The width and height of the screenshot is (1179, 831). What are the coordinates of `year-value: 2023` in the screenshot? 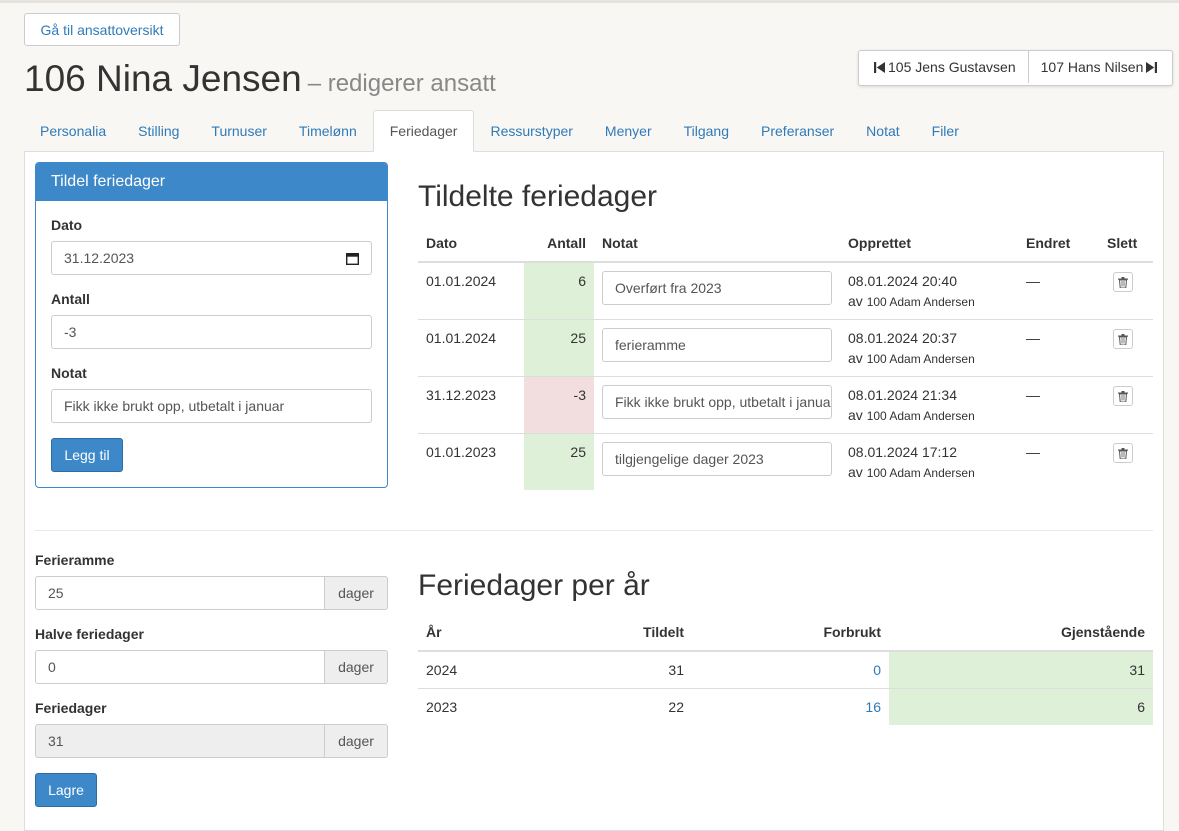 It's located at (442, 707).